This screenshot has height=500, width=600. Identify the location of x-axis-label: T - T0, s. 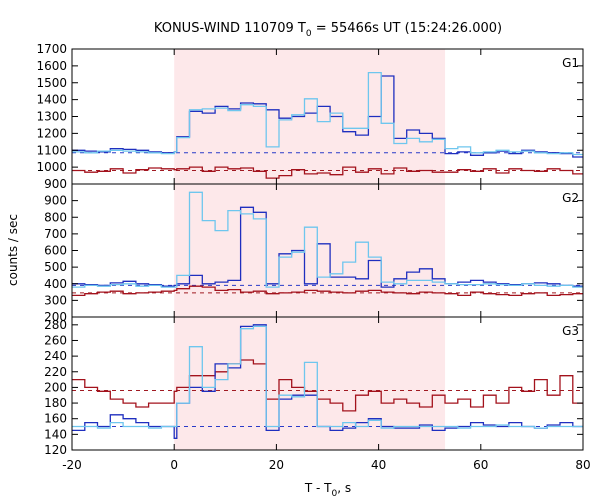
(327, 490).